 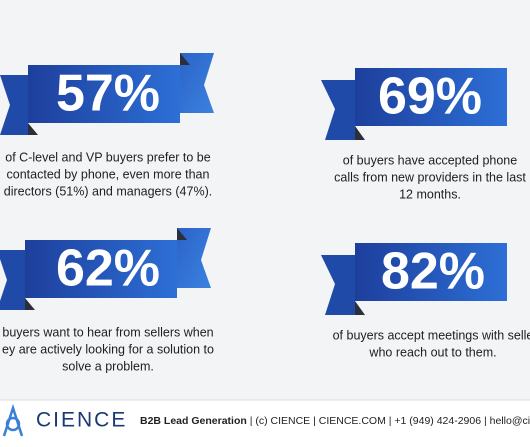 What do you see at coordinates (430, 194) in the screenshot?
I see `stat-description: 12 months.` at bounding box center [430, 194].